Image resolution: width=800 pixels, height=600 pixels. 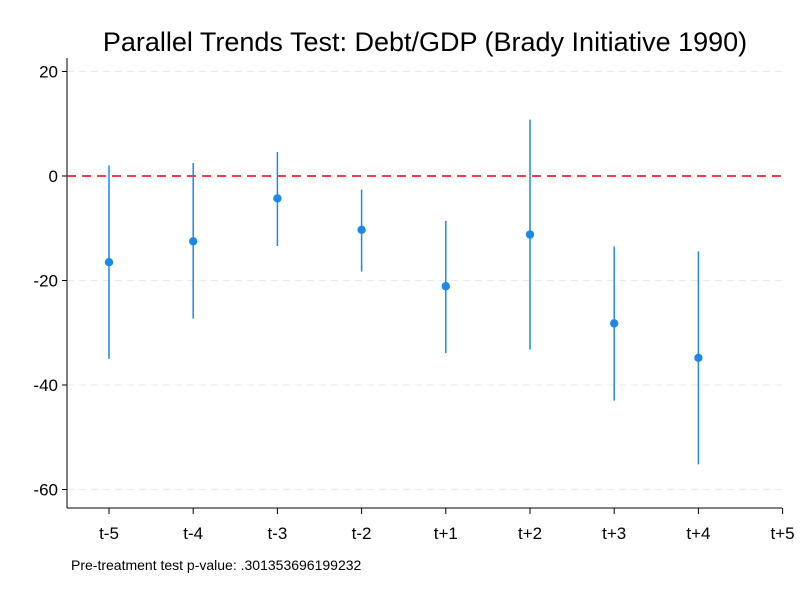 I want to click on y-tick-label: -20, so click(x=45, y=281).